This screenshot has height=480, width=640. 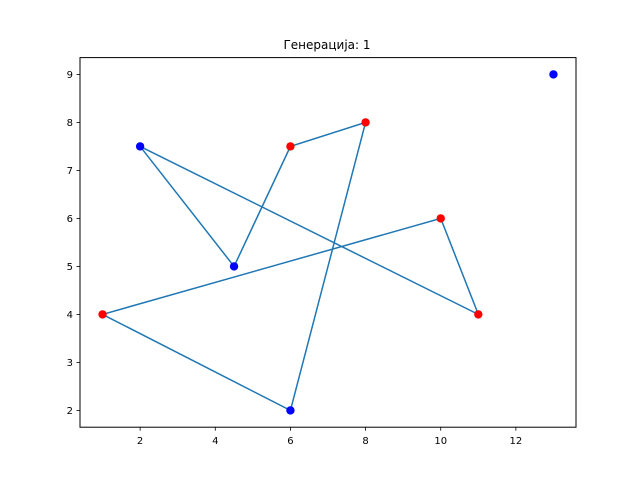 I want to click on x-tick-label: 8, so click(x=365, y=441).